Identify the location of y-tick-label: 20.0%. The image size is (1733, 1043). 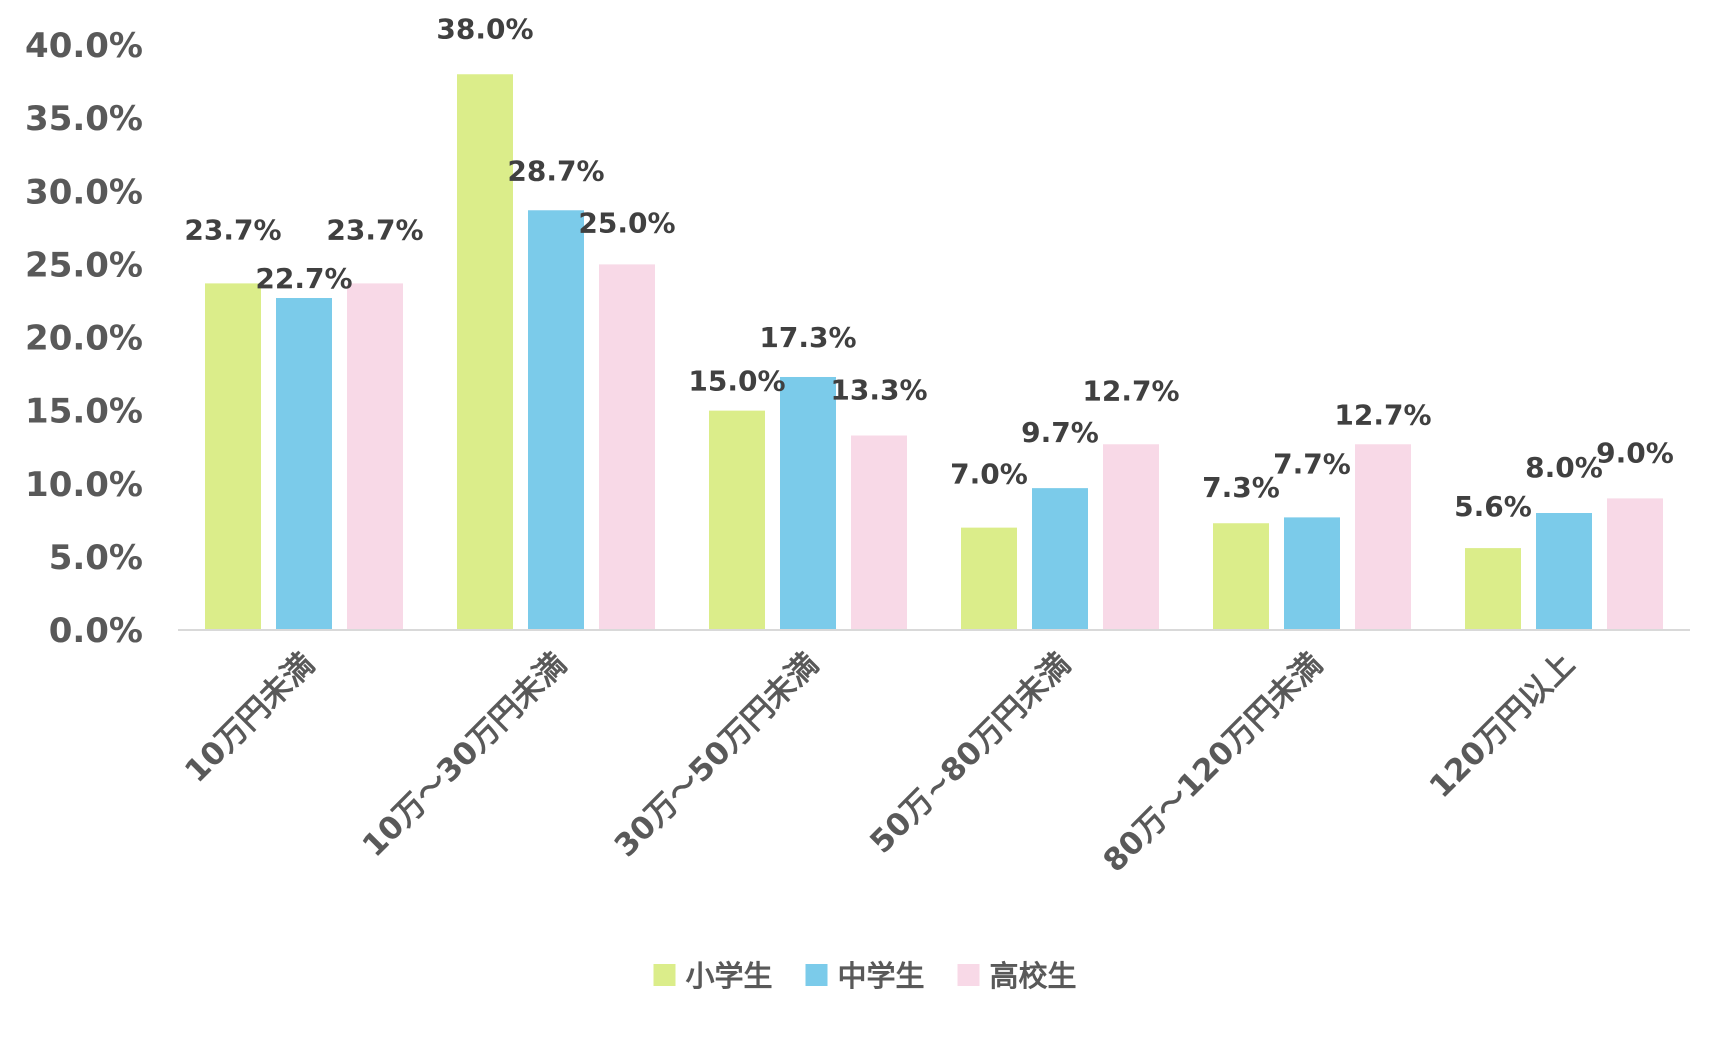
(84, 339).